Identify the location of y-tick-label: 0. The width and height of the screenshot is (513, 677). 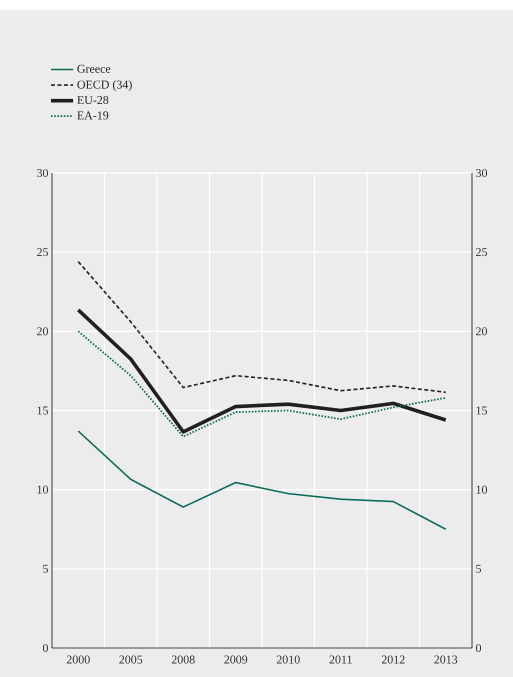
(45, 648).